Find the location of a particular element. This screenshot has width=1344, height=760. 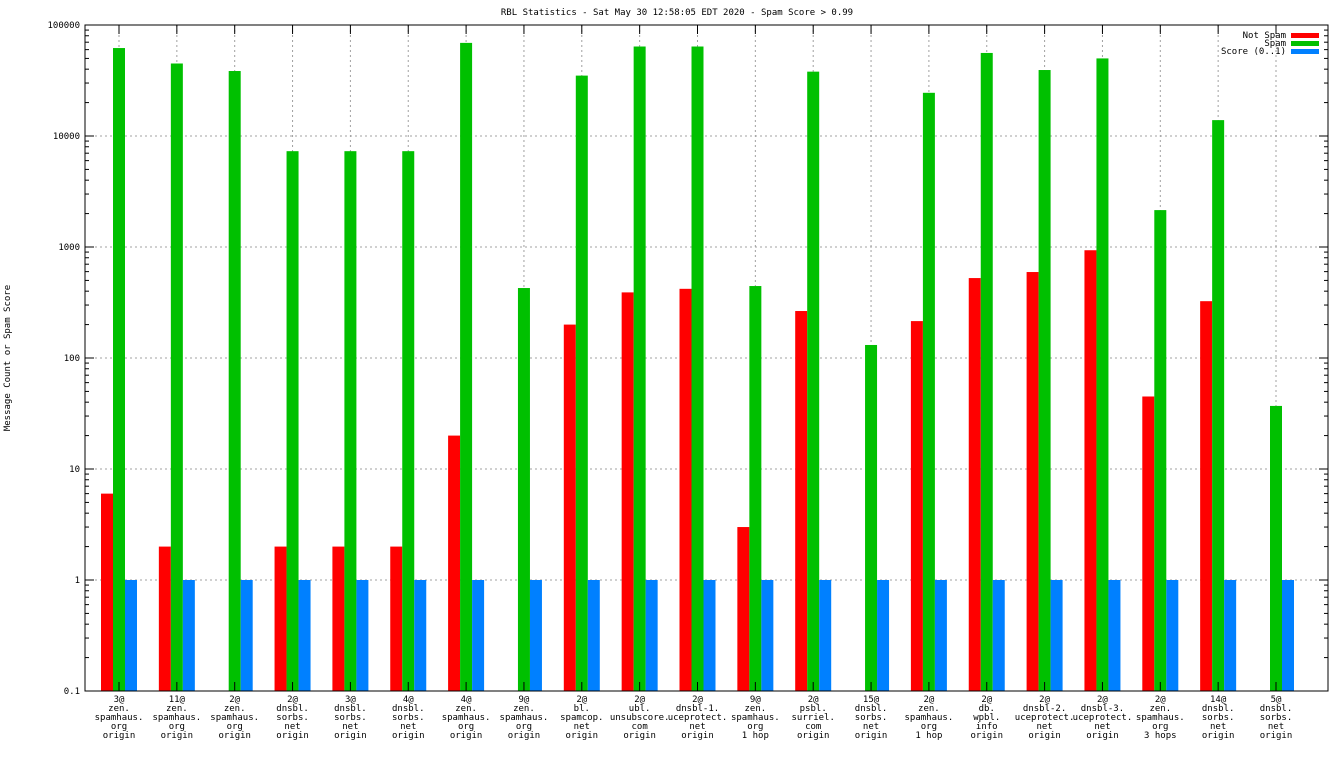

x-tick-label: spamcop. is located at coordinates (581, 718).